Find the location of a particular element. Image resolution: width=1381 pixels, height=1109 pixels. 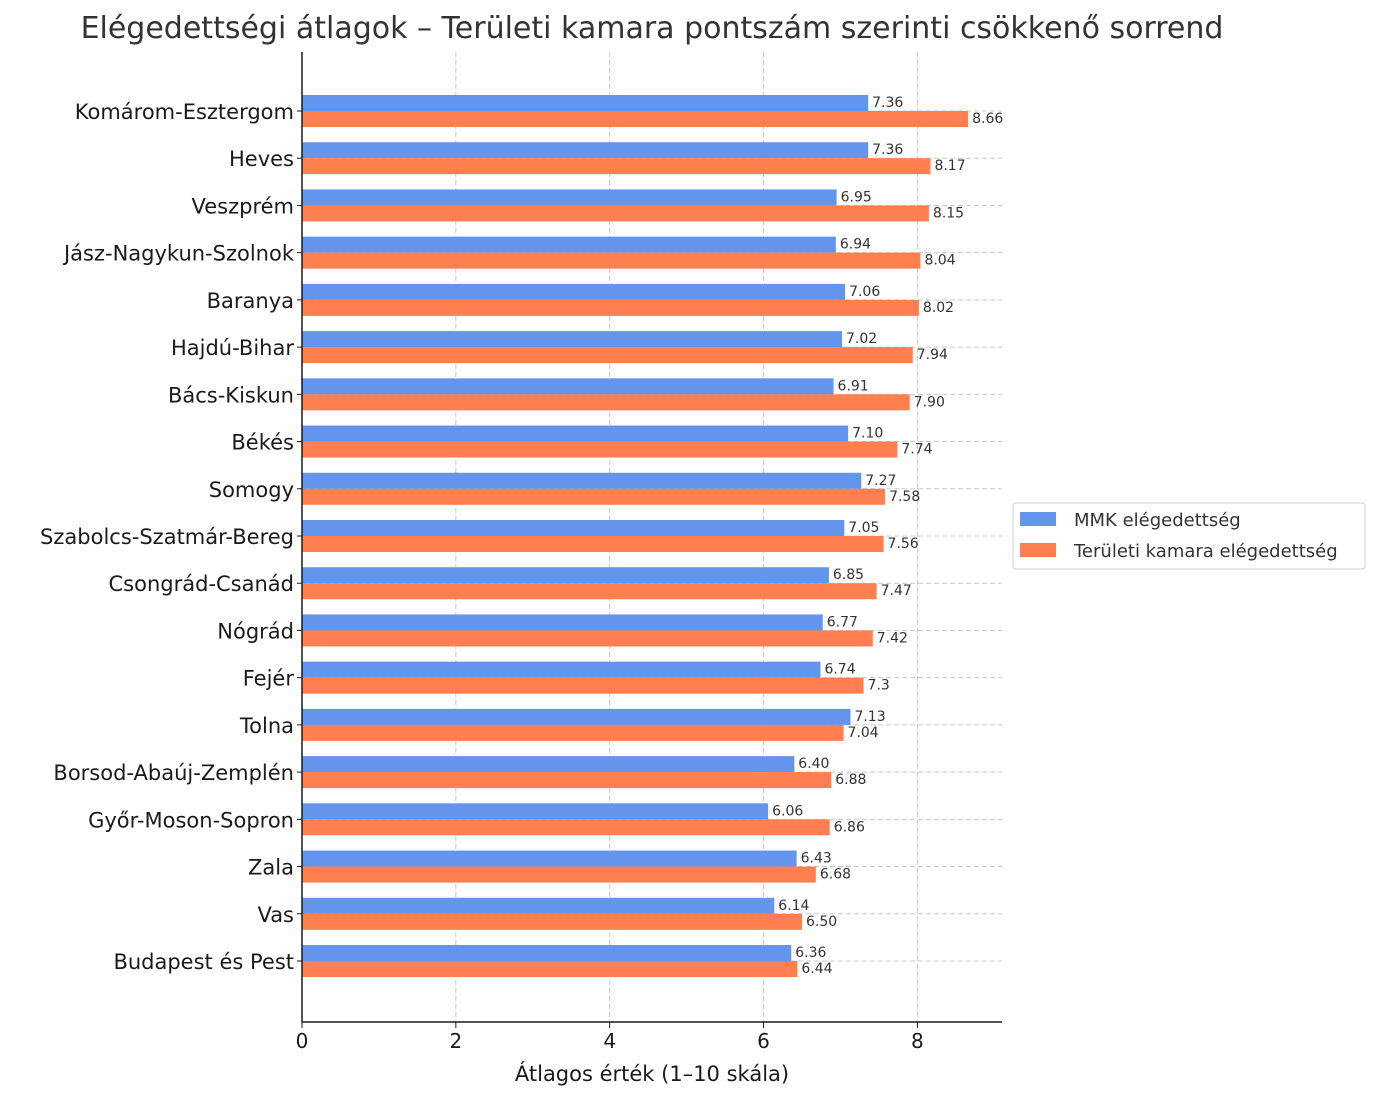

category-label: Borsod-Abaúj-Zemplén is located at coordinates (173, 773).